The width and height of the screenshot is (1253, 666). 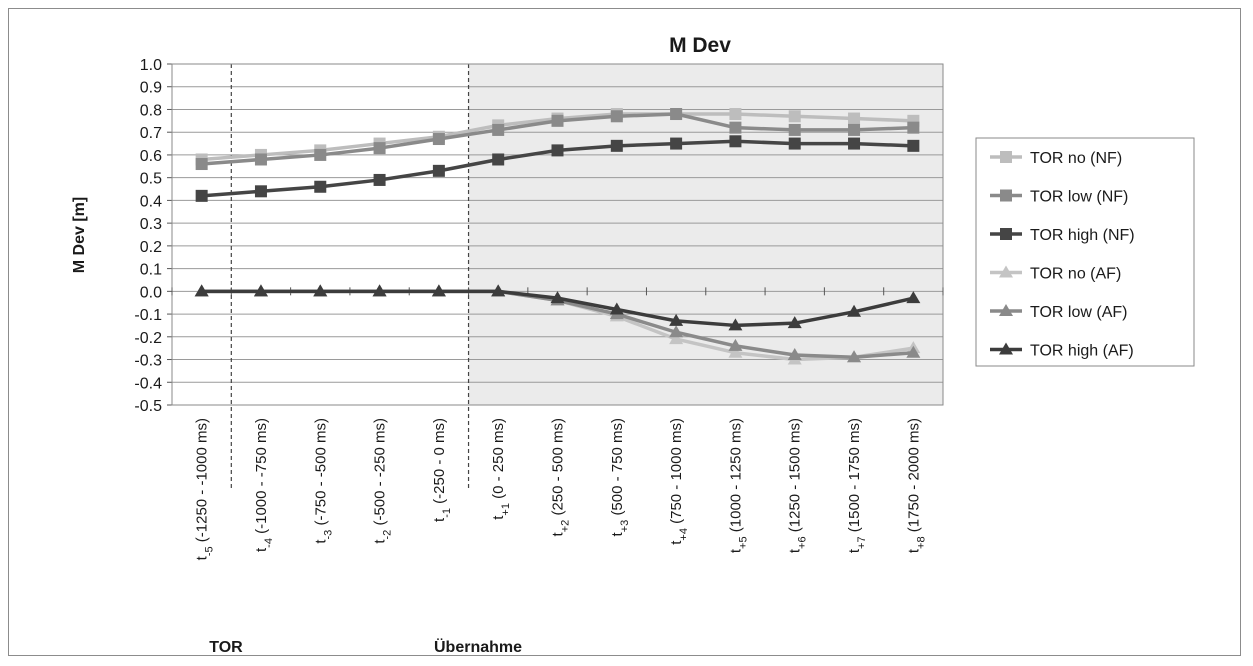 What do you see at coordinates (1082, 235) in the screenshot?
I see `legend-label: TOR high (NF)` at bounding box center [1082, 235].